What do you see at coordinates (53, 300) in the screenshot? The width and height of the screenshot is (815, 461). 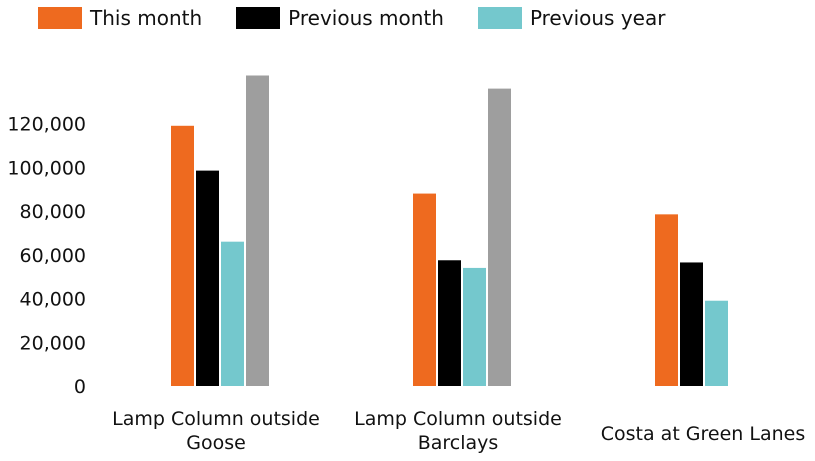 I see `y-tick-label: 40,000` at bounding box center [53, 300].